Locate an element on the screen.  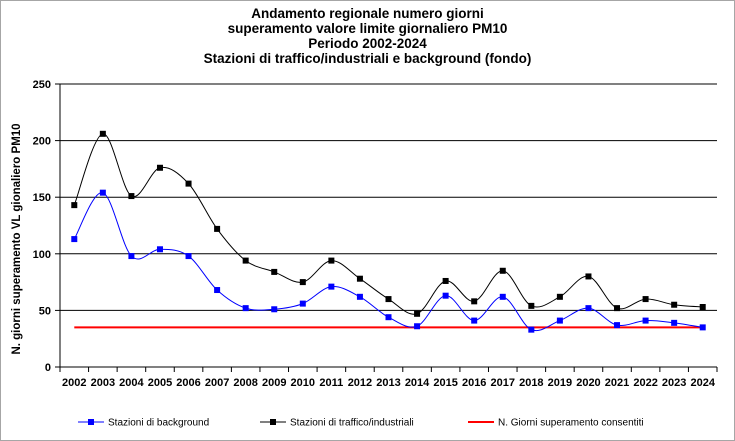
x-tick-label: 2009 is located at coordinates (274, 383).